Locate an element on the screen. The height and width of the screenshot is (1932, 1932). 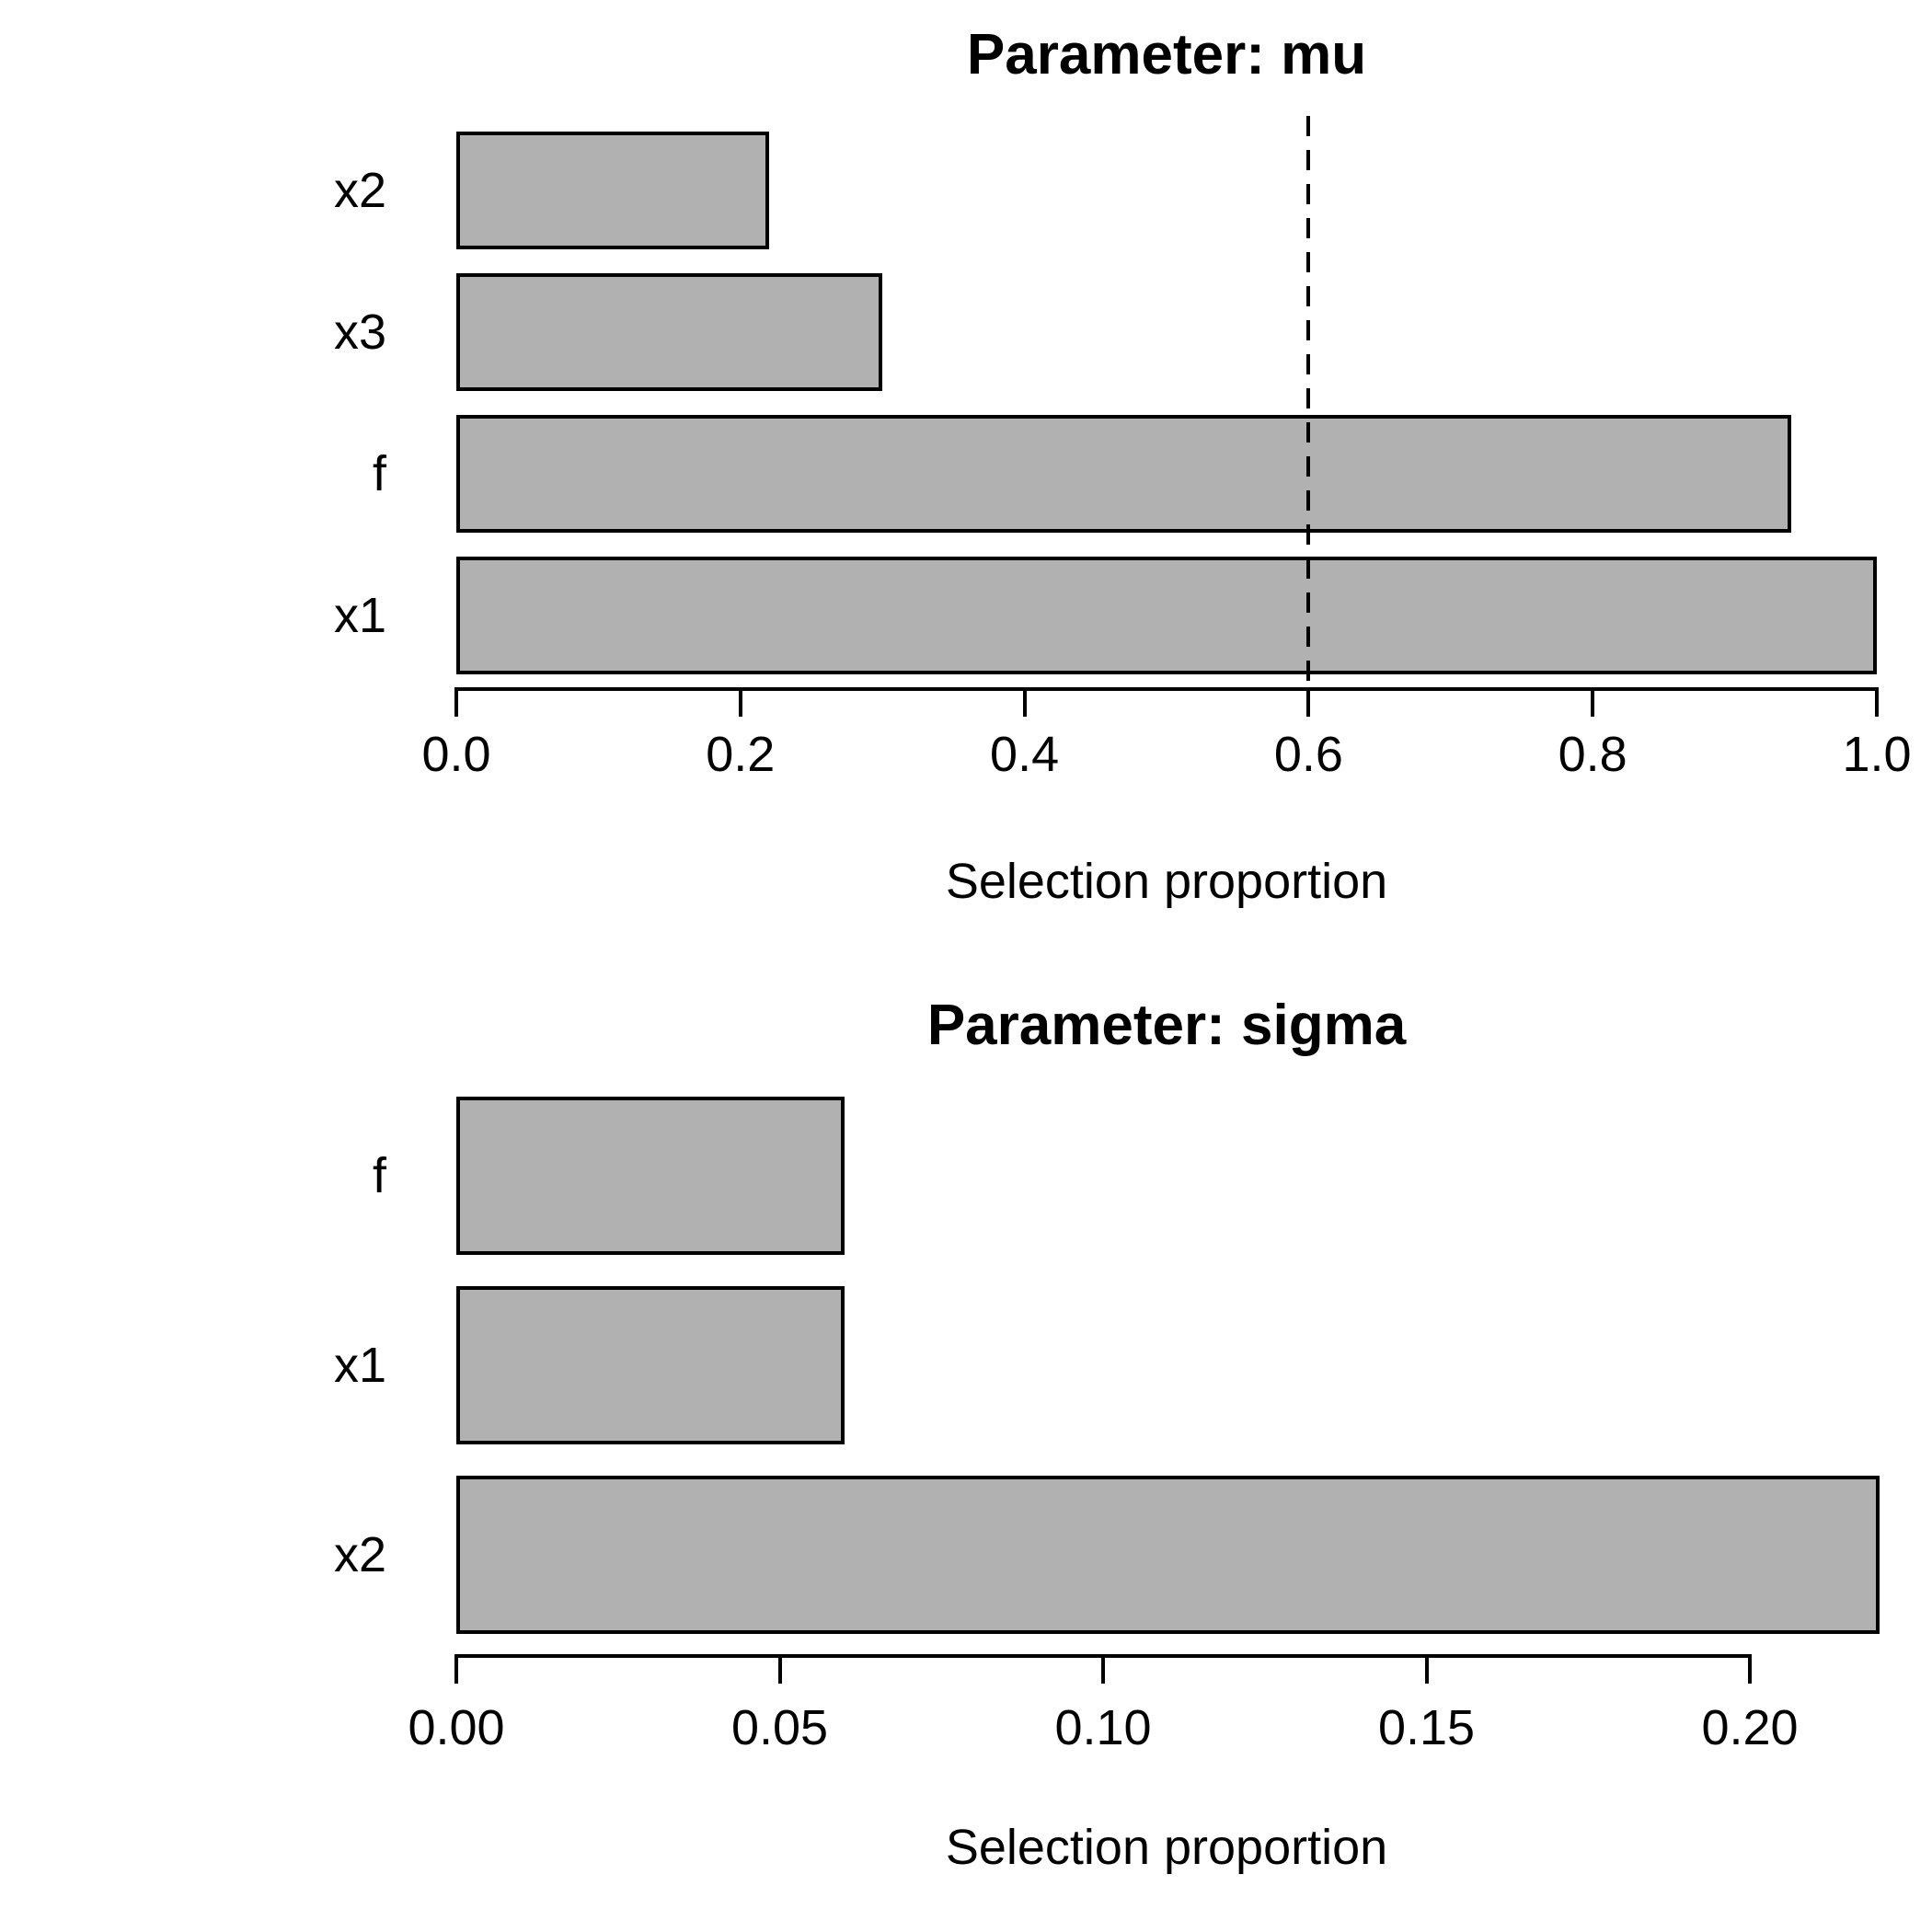
bar-mu-x3 is located at coordinates (669, 332).